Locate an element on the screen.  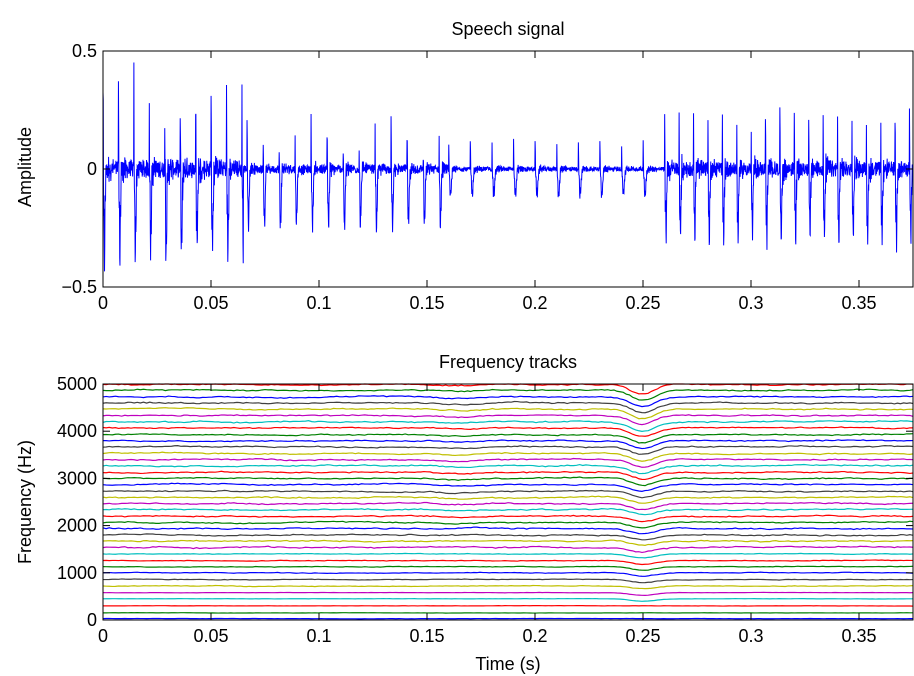
frequency-tracks-y-tick-label: 4000 is located at coordinates (77, 431).